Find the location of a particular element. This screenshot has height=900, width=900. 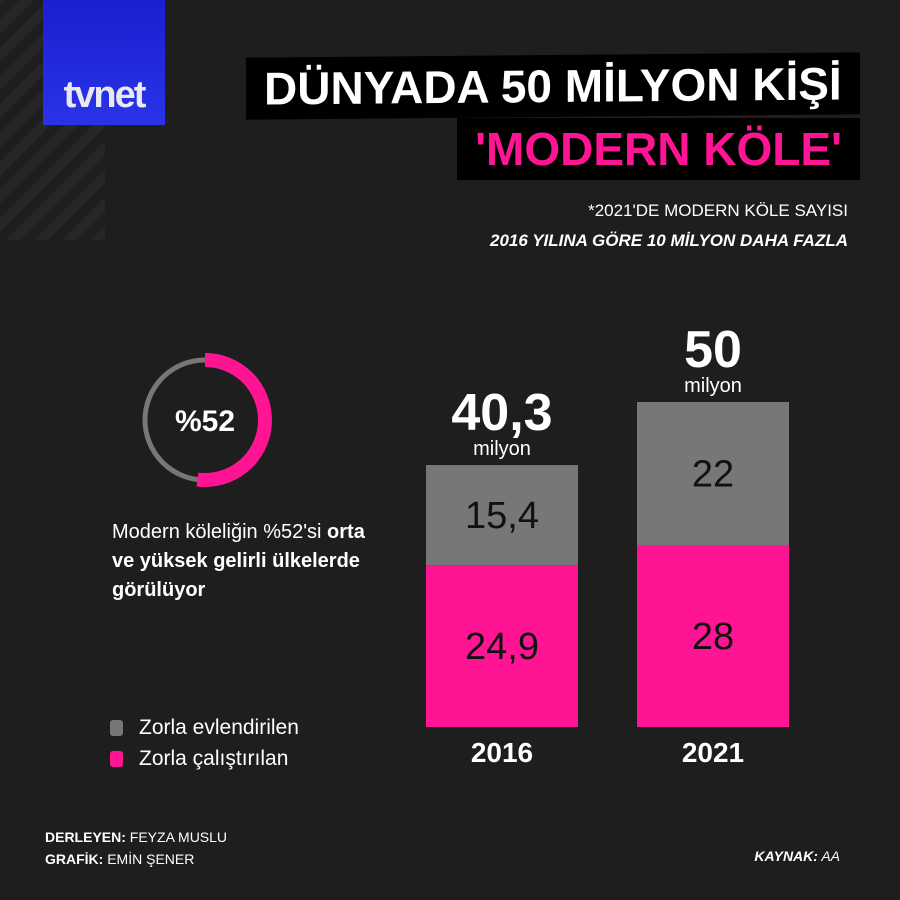

description-text: Modern köleliğin %52'si is located at coordinates (220, 532).